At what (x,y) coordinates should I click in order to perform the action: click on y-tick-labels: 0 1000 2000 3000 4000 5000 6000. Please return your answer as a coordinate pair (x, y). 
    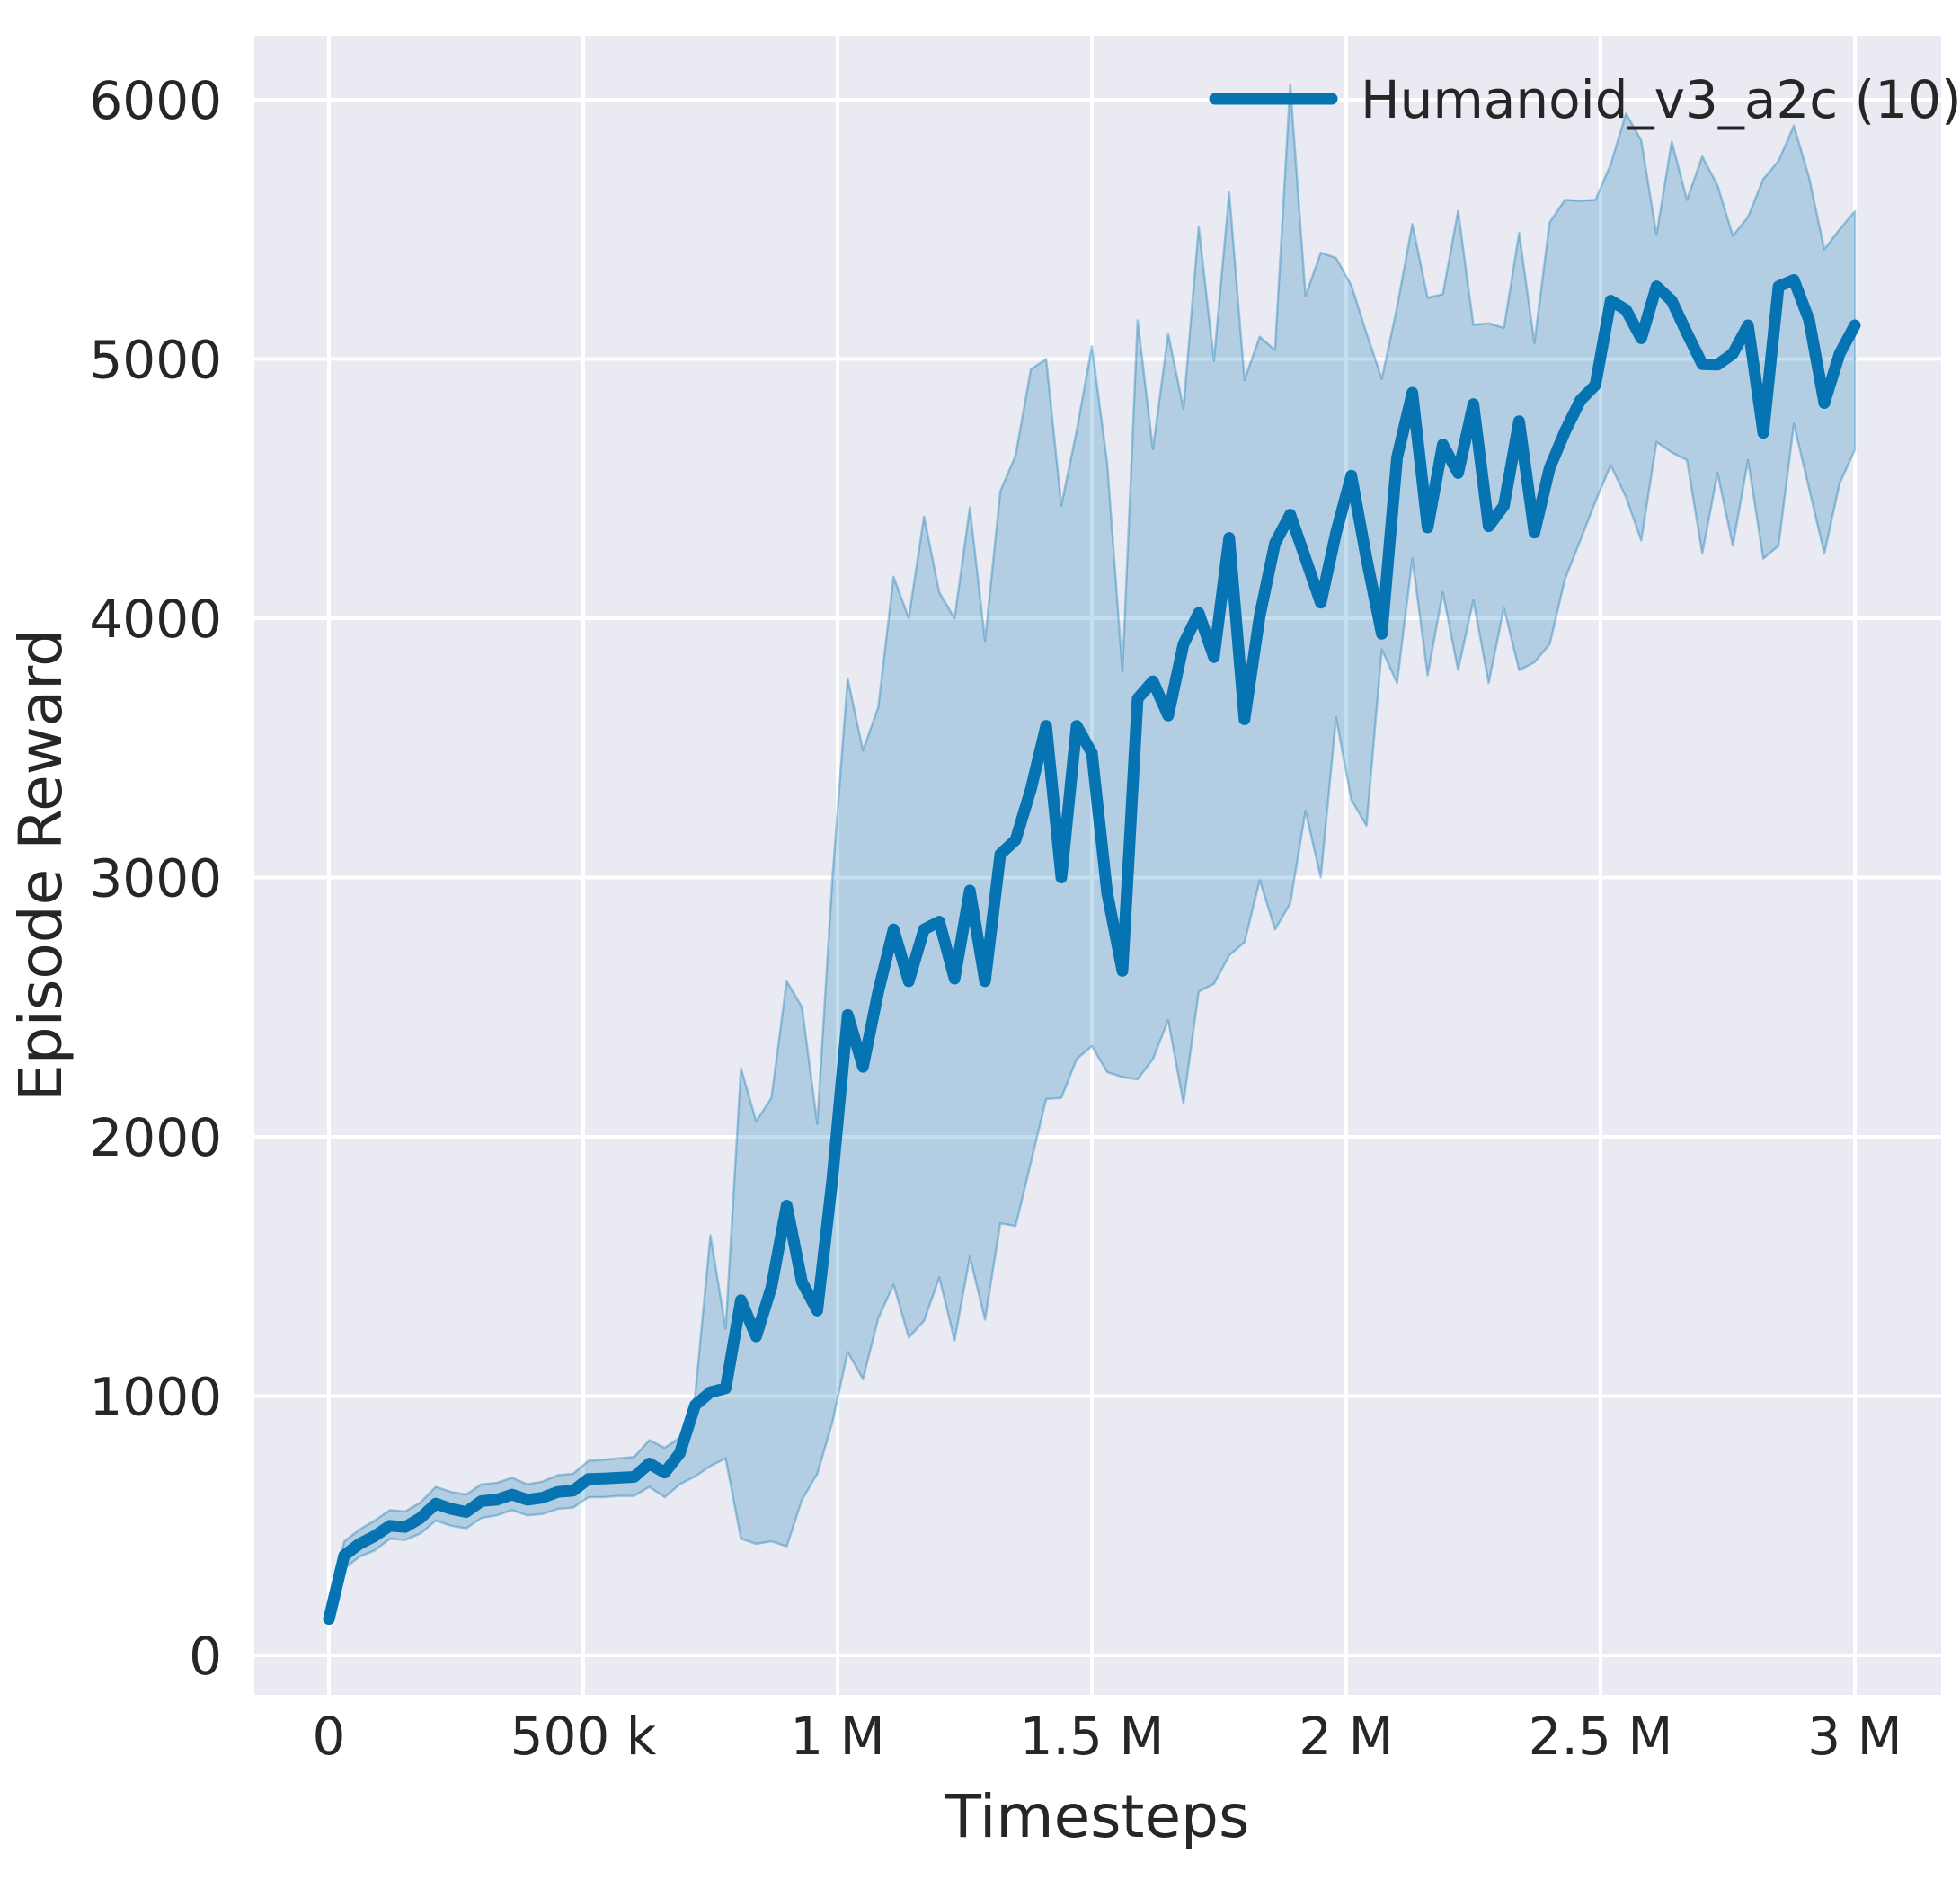
    Looking at the image, I should click on (155, 878).